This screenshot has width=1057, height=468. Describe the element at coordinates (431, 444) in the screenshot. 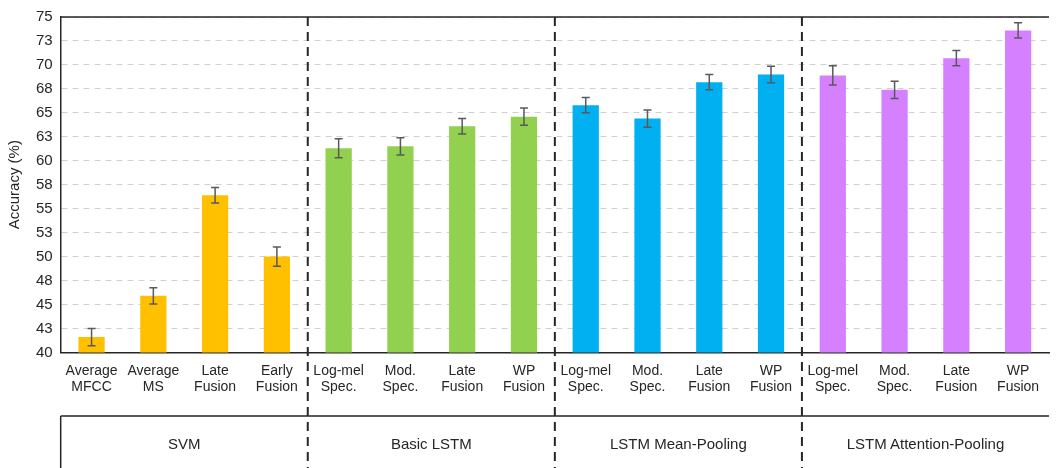

I see `series-label: Basic LSTM` at that location.